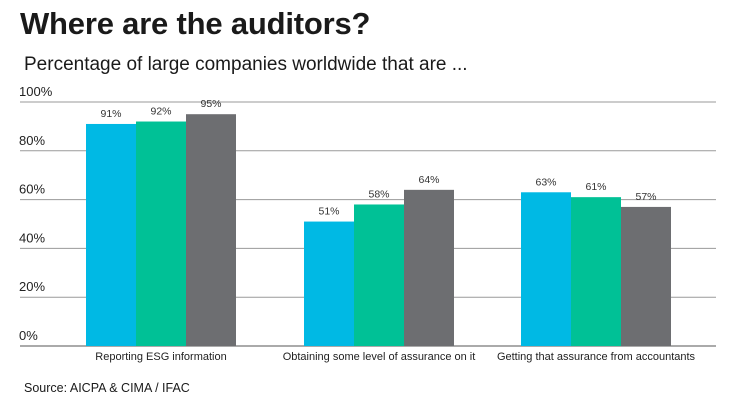 The width and height of the screenshot is (740, 416). What do you see at coordinates (32, 189) in the screenshot?
I see `y-tick-label: 60%` at bounding box center [32, 189].